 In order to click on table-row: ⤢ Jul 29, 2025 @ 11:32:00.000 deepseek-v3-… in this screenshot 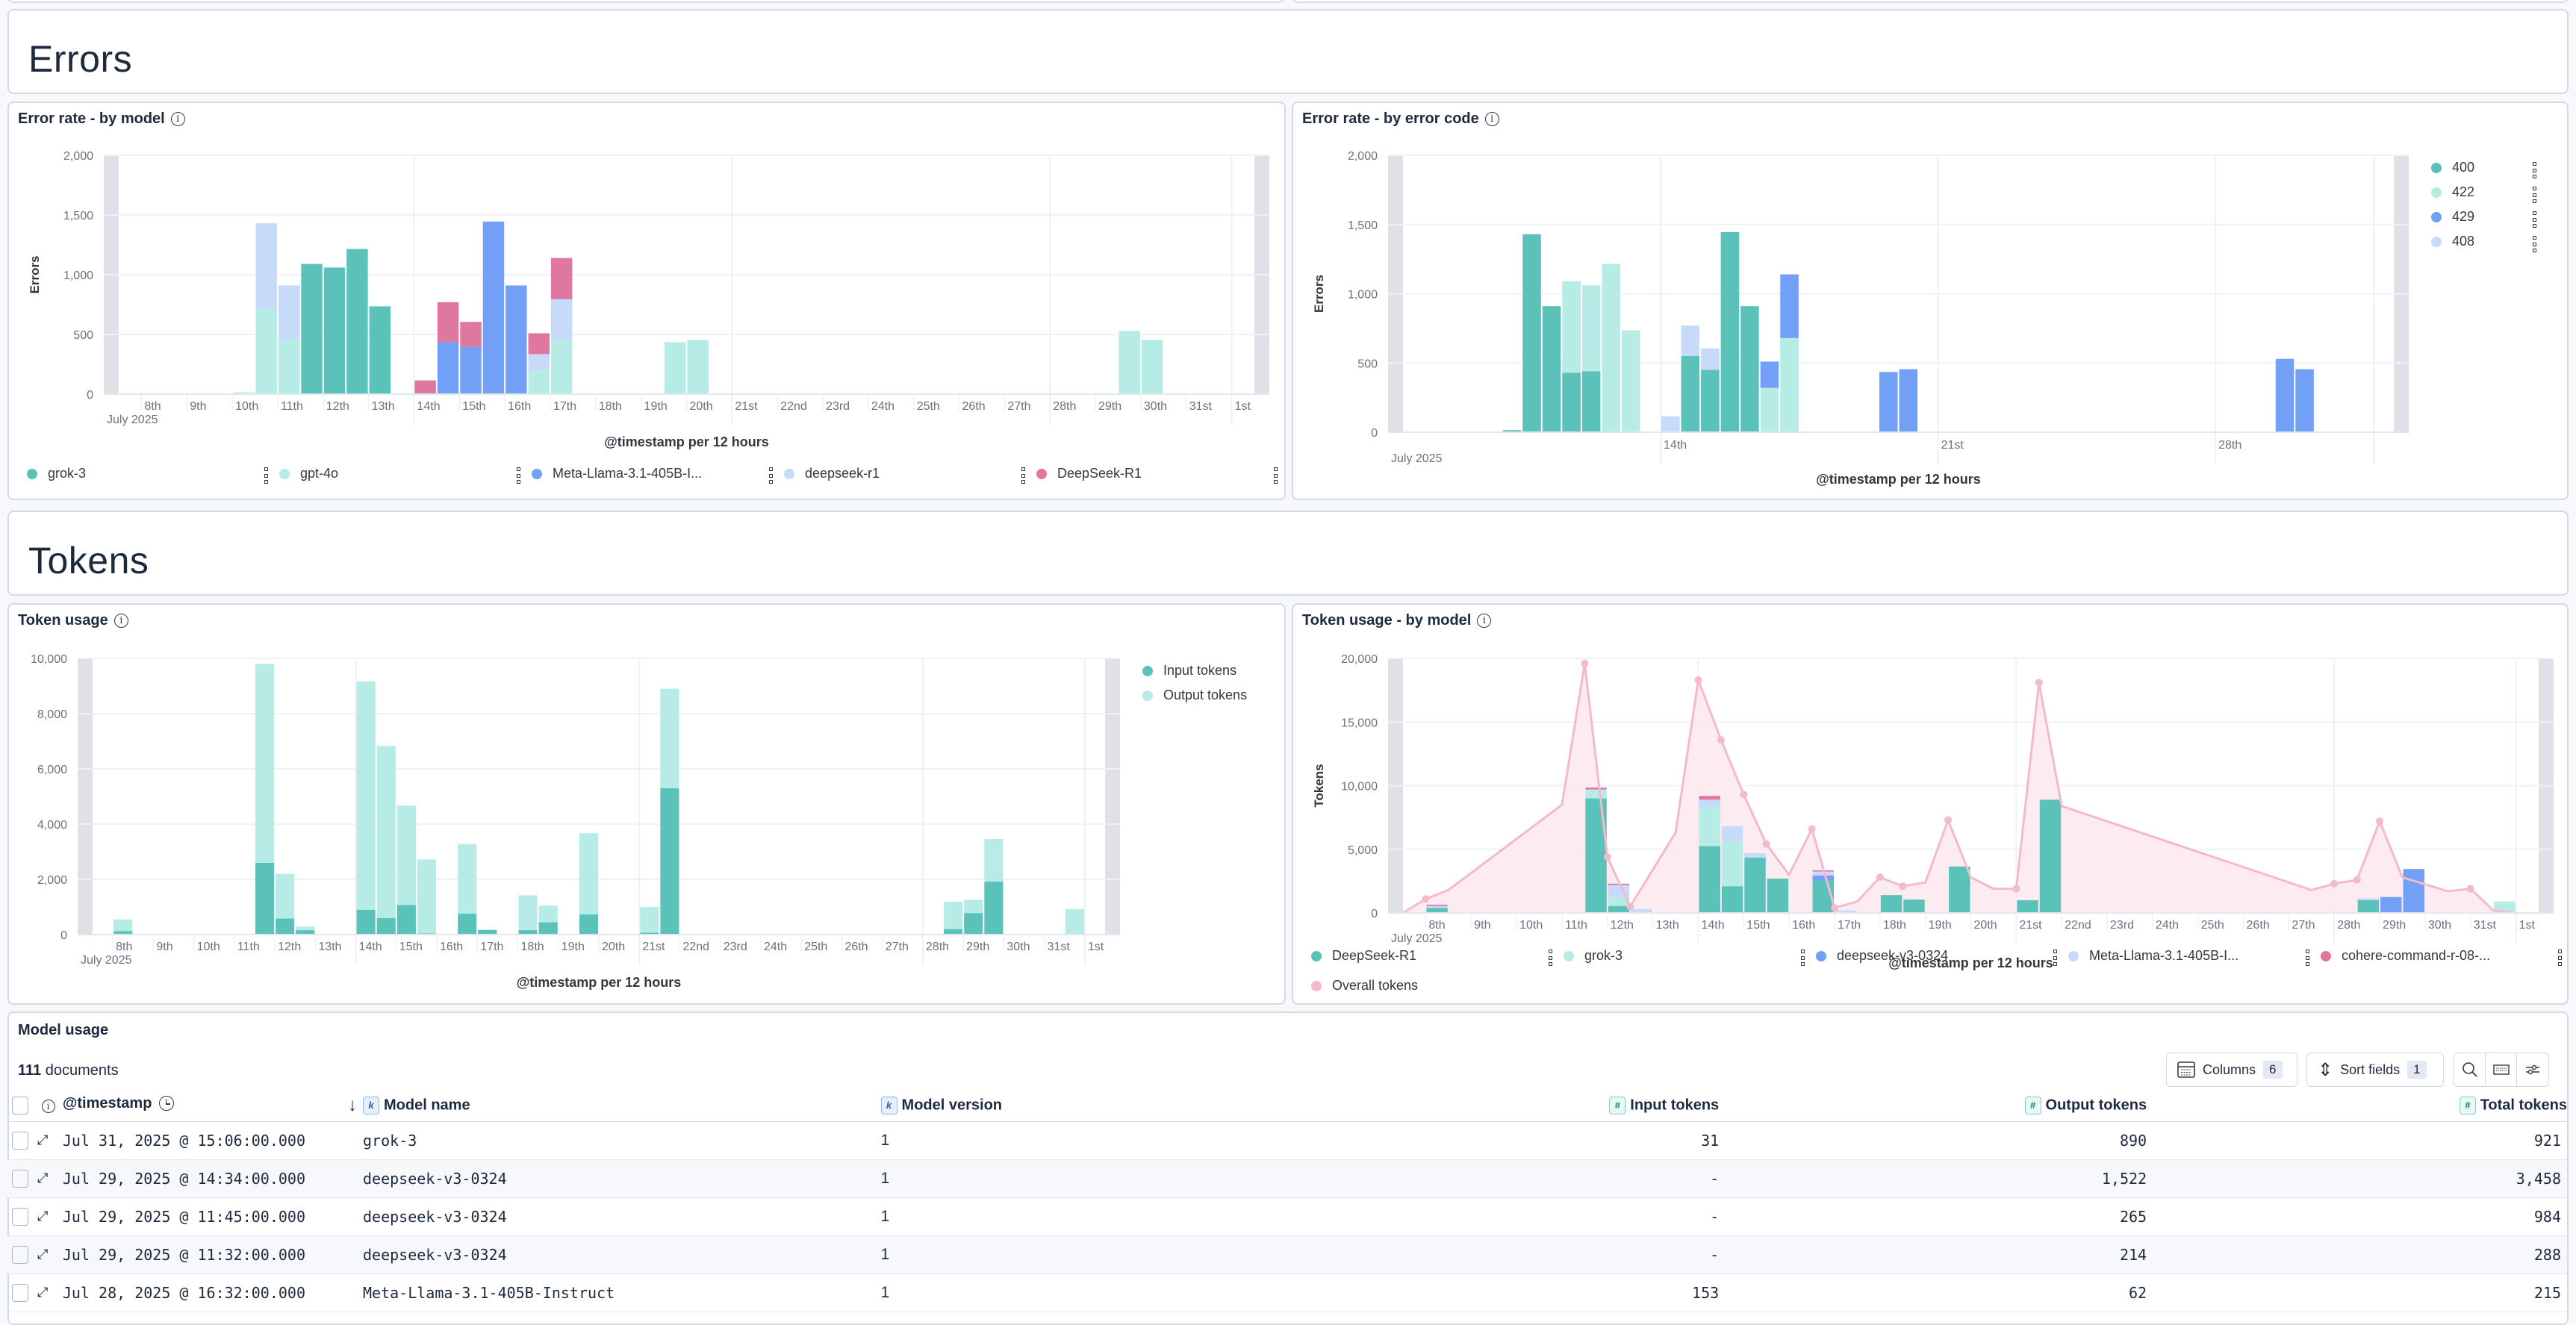, I will do `click(1287, 1254)`.